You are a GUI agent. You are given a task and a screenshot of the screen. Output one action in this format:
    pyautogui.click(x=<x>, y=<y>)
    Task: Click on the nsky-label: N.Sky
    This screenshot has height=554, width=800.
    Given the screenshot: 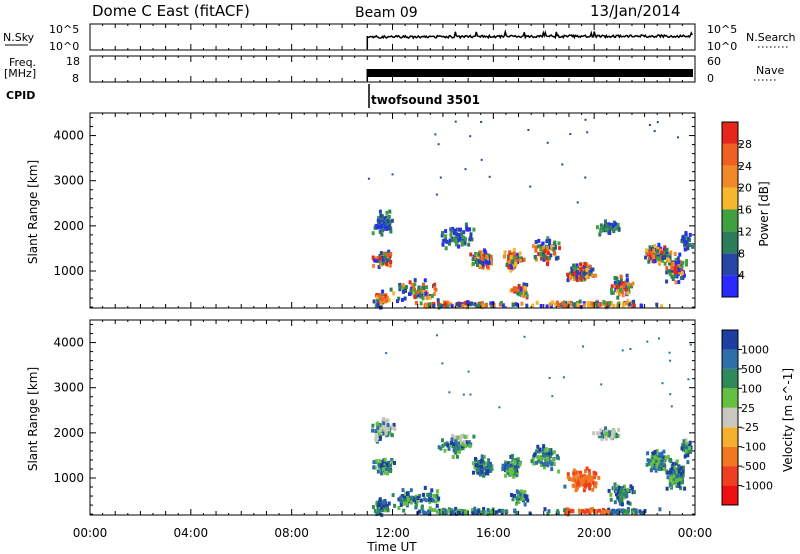 What is the action you would take?
    pyautogui.click(x=19, y=37)
    